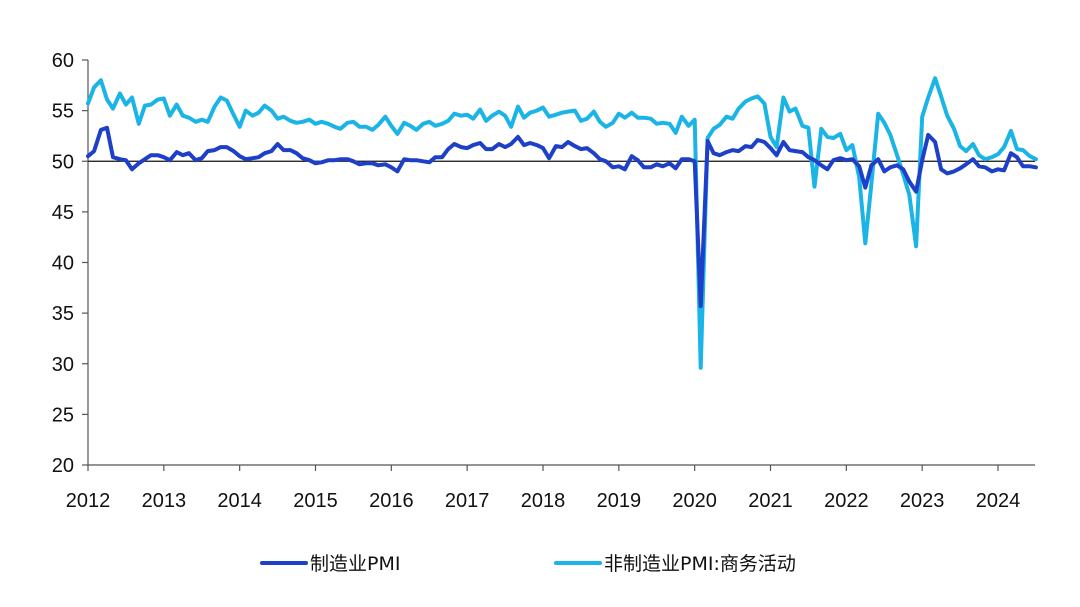 The image size is (1080, 607). What do you see at coordinates (922, 501) in the screenshot?
I see `x-tick-label: 2023` at bounding box center [922, 501].